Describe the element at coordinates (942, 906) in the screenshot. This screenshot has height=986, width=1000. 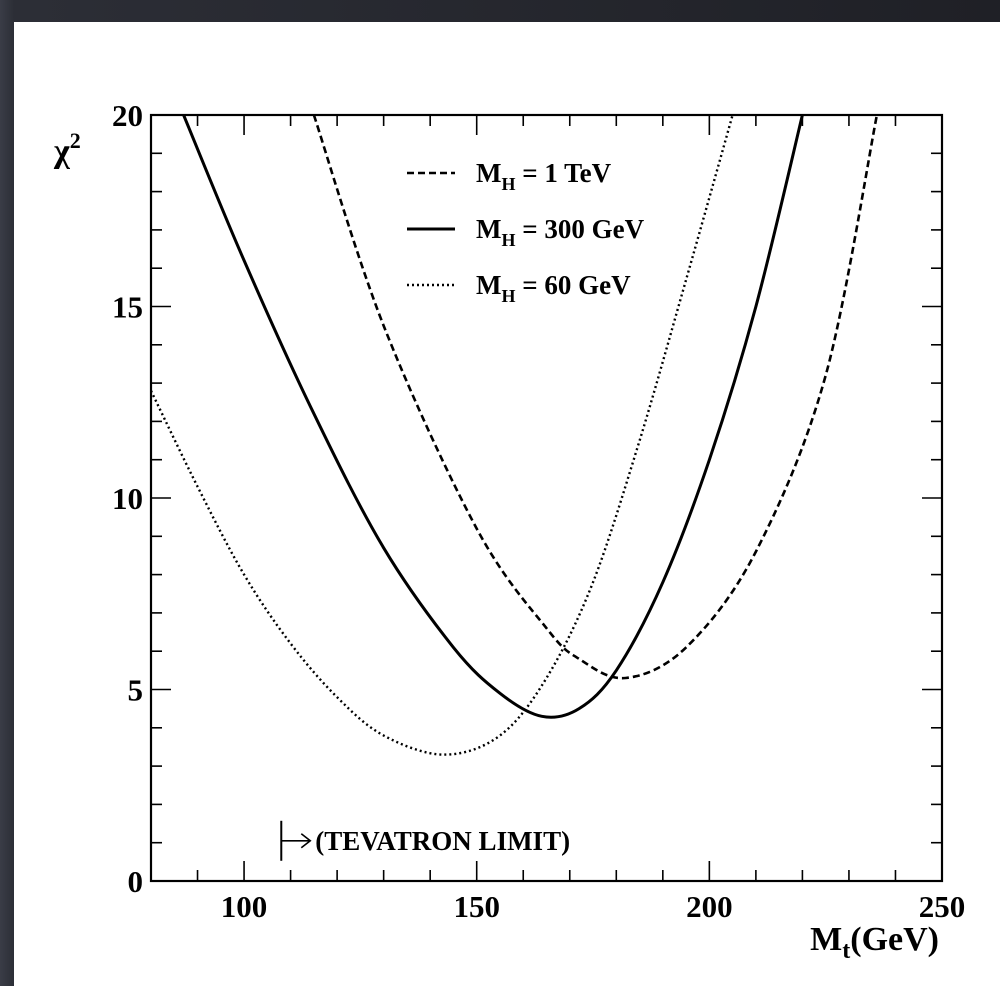
I see `x-tick-label: 250` at that location.